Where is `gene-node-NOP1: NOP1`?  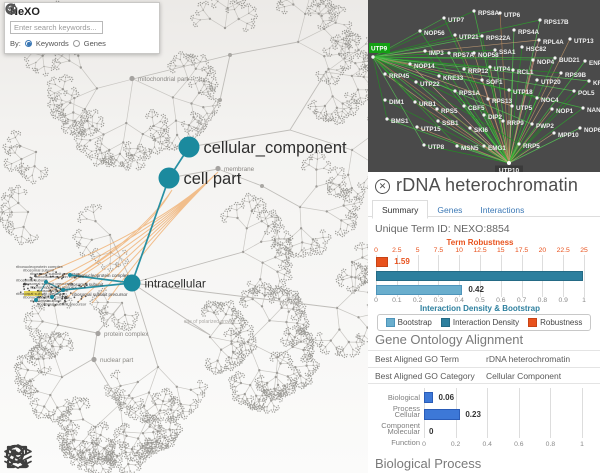 gene-node-NOP1: NOP1 is located at coordinates (562, 111).